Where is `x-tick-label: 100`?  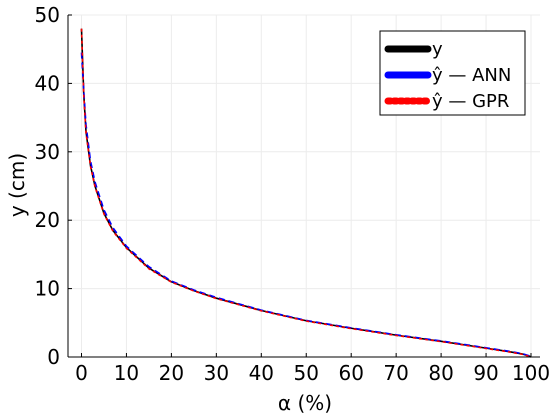
x-tick-label: 100 is located at coordinates (531, 373).